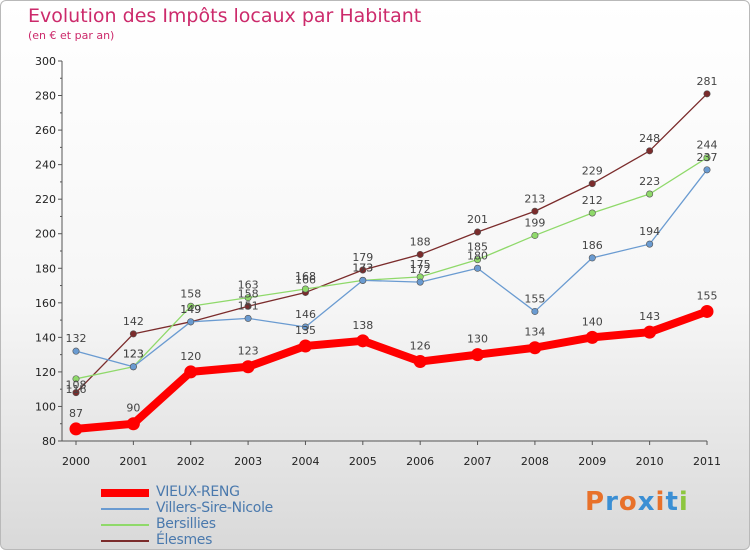 This screenshot has width=750, height=550. What do you see at coordinates (133, 321) in the screenshot?
I see `data-label: 142` at bounding box center [133, 321].